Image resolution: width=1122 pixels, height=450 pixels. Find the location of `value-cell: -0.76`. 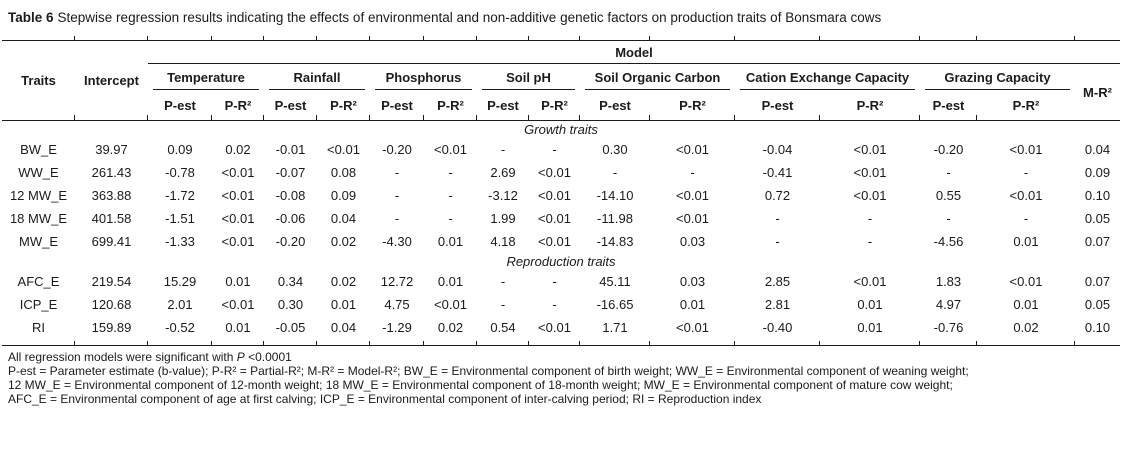

value-cell: -0.76 is located at coordinates (948, 327).